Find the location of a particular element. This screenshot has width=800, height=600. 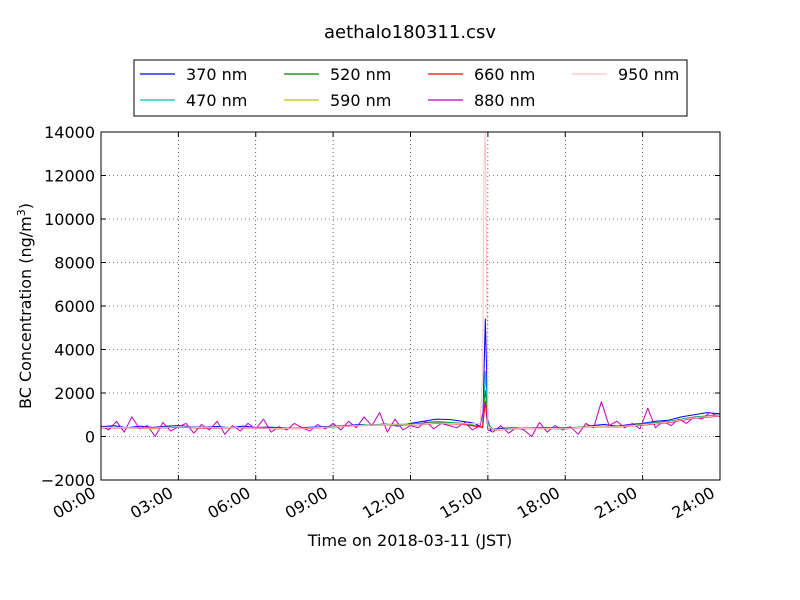

x-tick-label: 09:00 is located at coordinates (306, 503).